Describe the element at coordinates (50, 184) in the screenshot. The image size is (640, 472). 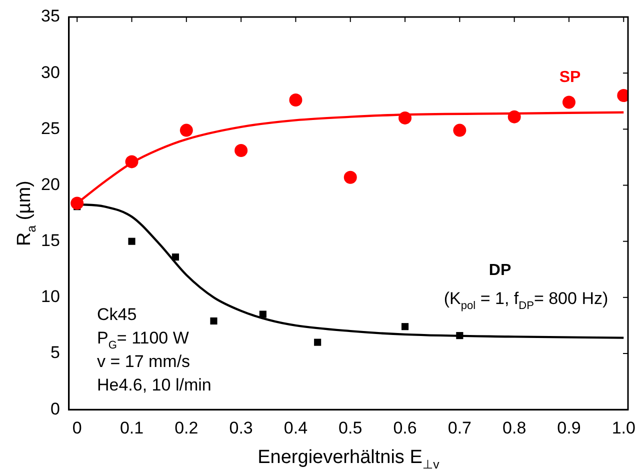
I see `y-tick-label: 20` at that location.